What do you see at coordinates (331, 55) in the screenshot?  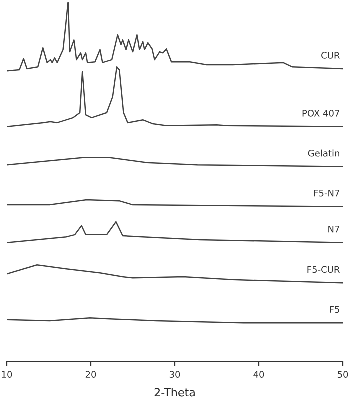 I see `series-label: CUR` at bounding box center [331, 55].